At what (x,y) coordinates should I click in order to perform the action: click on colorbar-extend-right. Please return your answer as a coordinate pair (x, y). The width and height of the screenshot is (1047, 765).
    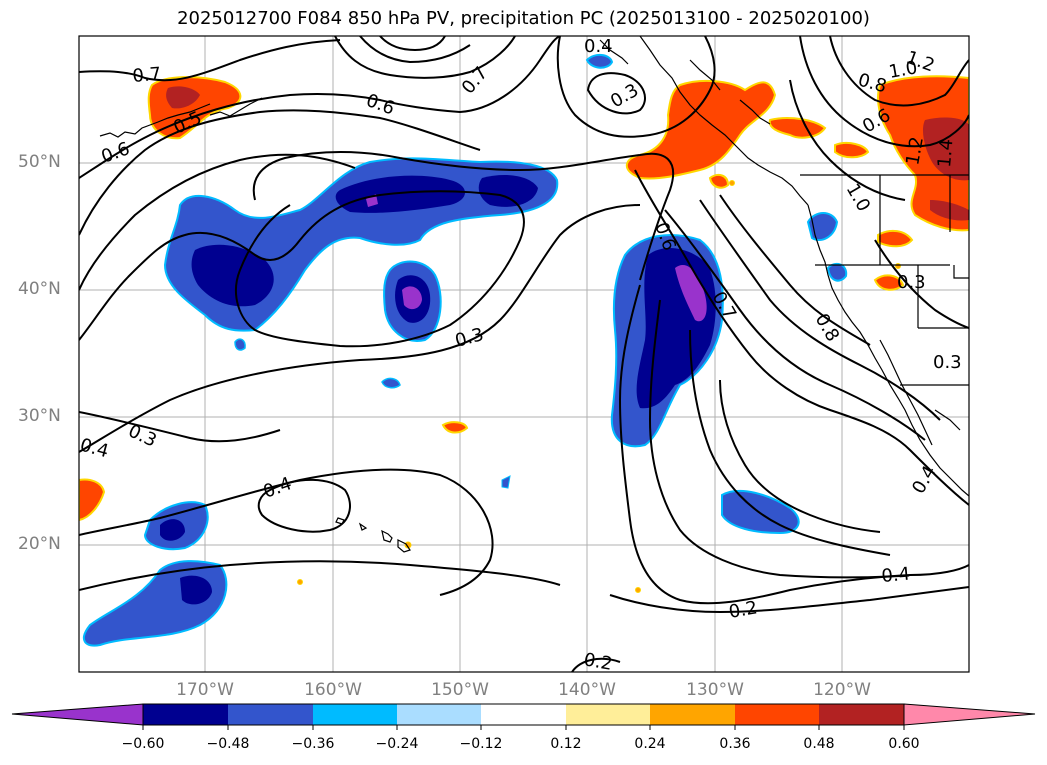
    Looking at the image, I should click on (969, 714).